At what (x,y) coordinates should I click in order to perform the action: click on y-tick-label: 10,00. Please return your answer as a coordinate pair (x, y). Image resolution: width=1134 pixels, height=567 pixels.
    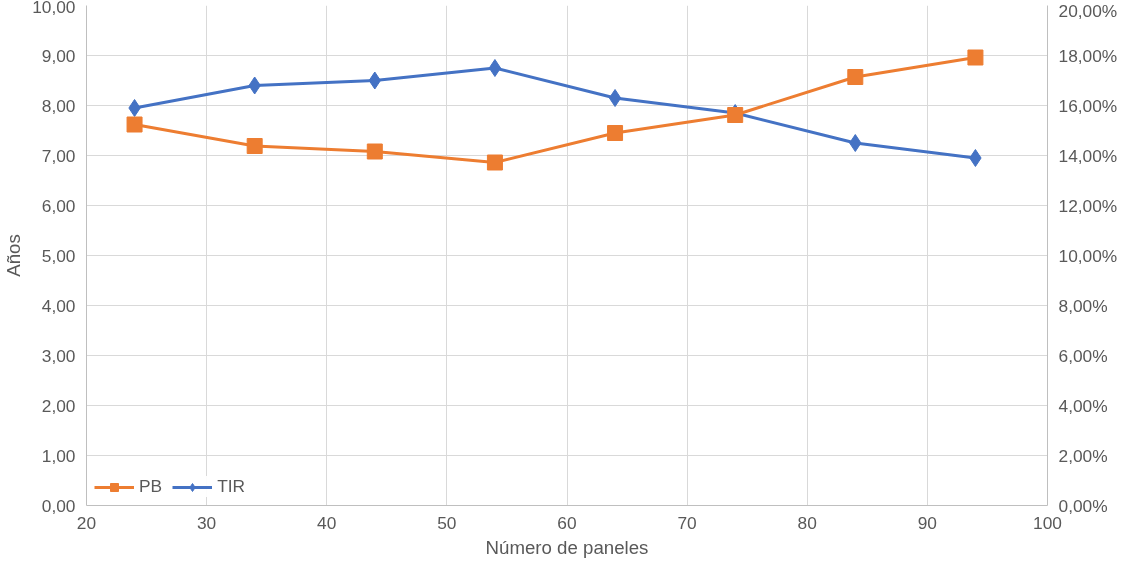
    Looking at the image, I should click on (54, 8).